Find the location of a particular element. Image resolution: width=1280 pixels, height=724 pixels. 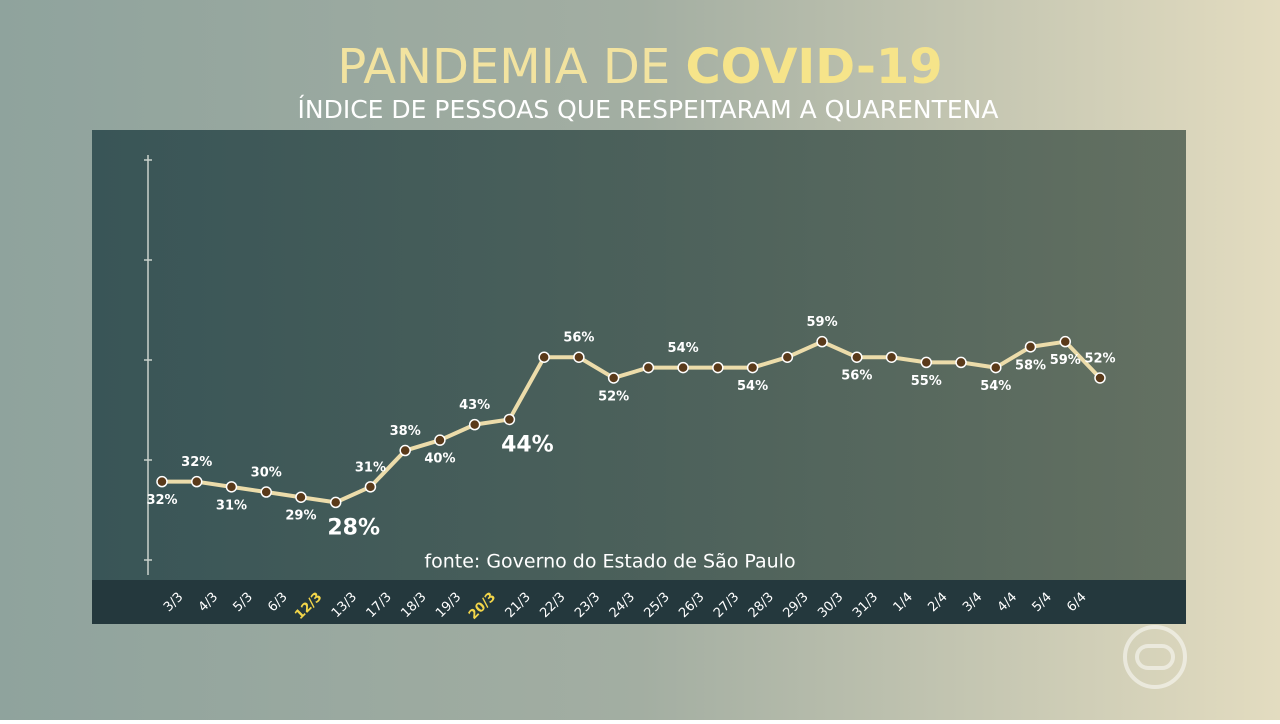

value-label: 58% is located at coordinates (1030, 365).